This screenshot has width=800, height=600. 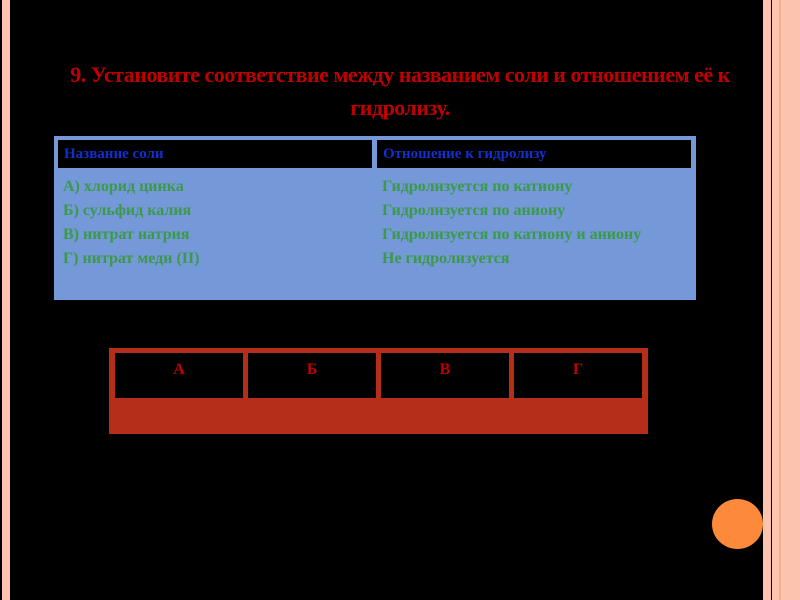 I want to click on relation-item: Не гидролизуется, so click(x=446, y=258).